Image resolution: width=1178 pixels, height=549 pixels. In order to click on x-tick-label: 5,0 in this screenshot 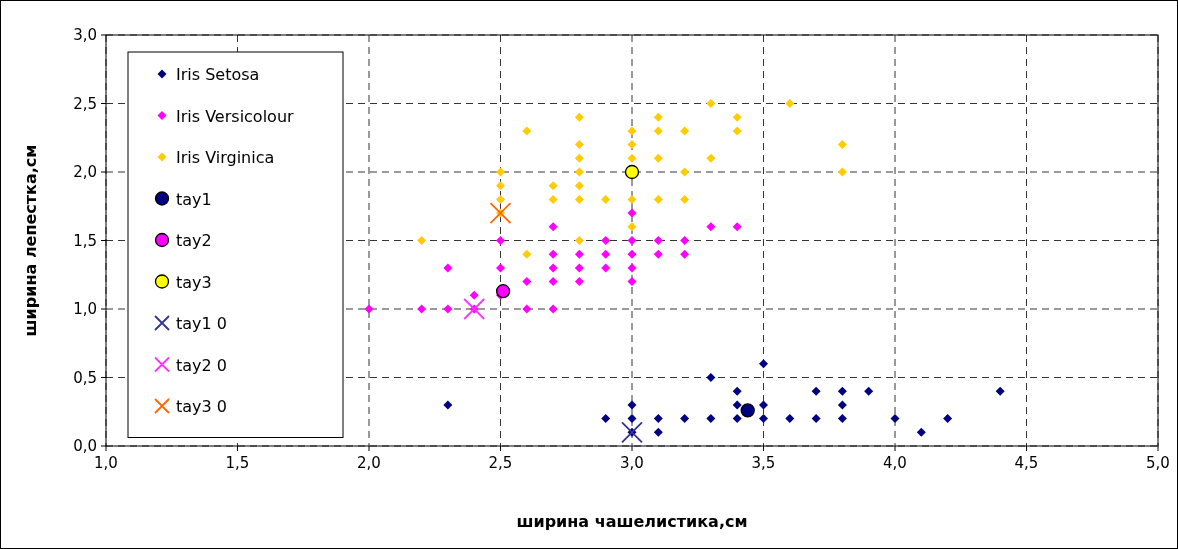, I will do `click(1158, 463)`.